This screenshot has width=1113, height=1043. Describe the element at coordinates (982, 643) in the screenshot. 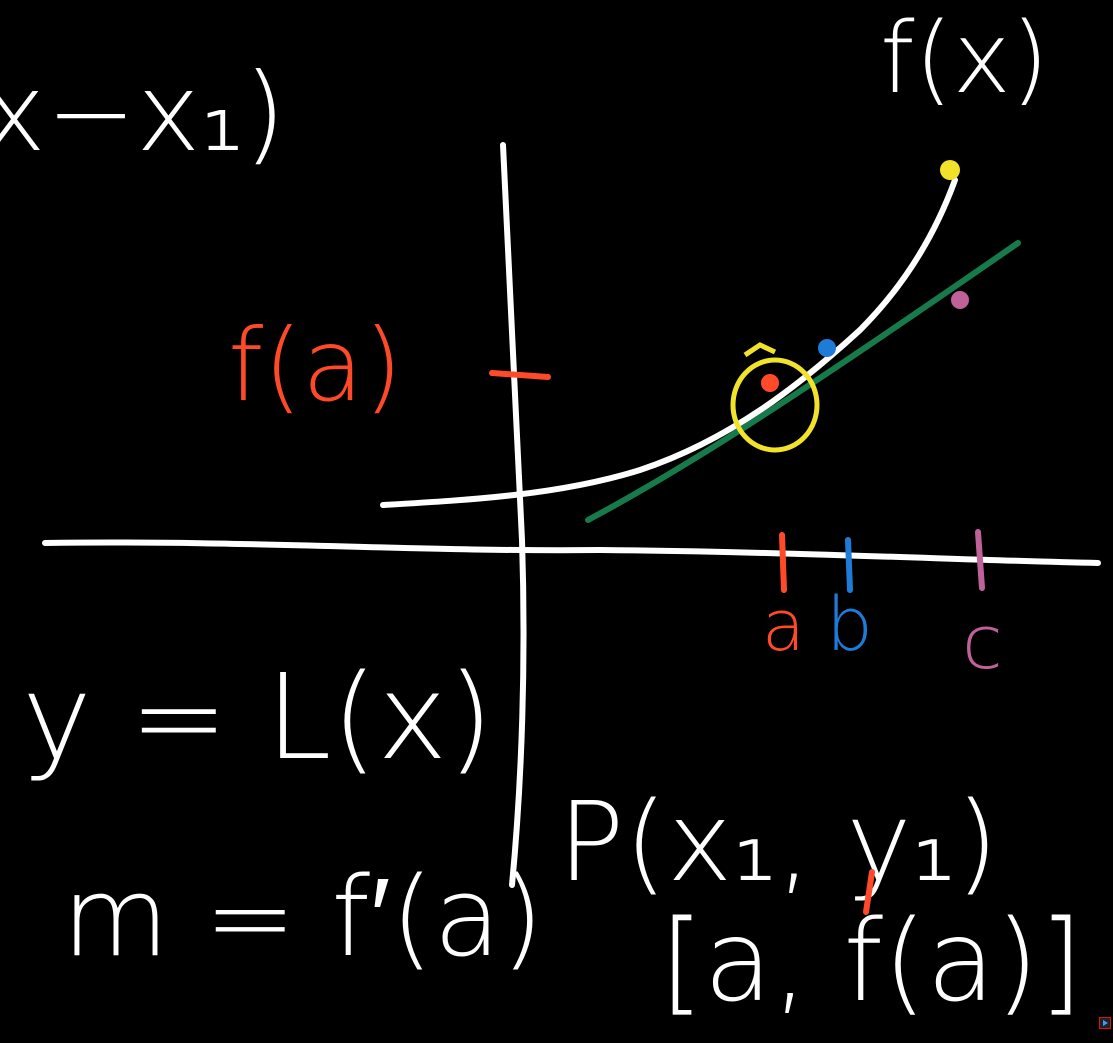

I see `tick-c-label: c` at that location.